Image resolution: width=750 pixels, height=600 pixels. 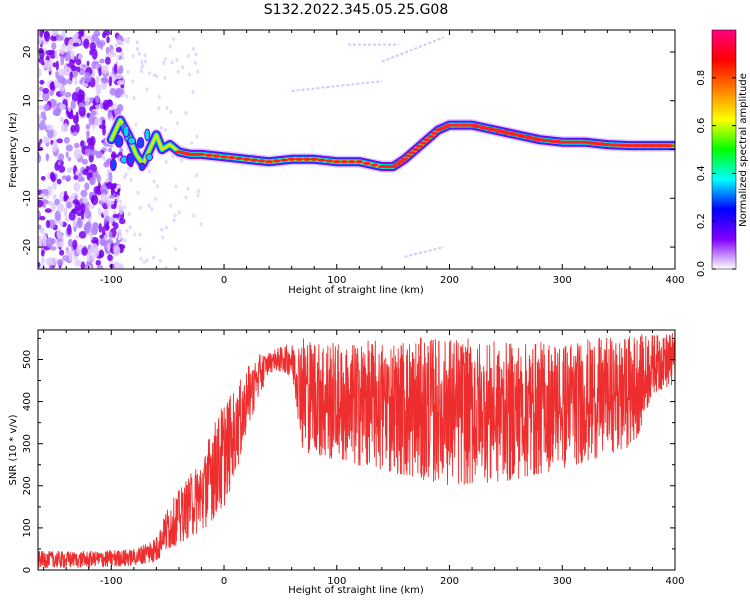 What do you see at coordinates (562, 280) in the screenshot?
I see `spectrogram-x-tick-label: 300` at bounding box center [562, 280].